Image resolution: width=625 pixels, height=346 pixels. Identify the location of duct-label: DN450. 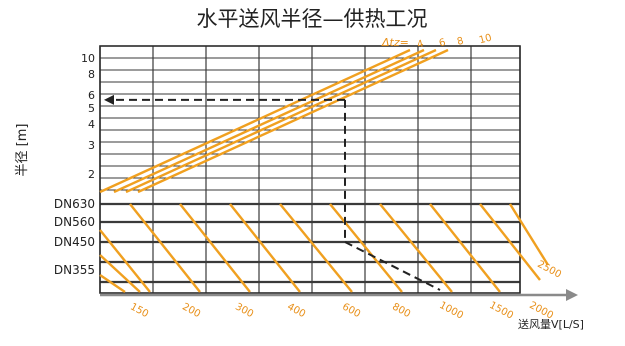
(74, 242).